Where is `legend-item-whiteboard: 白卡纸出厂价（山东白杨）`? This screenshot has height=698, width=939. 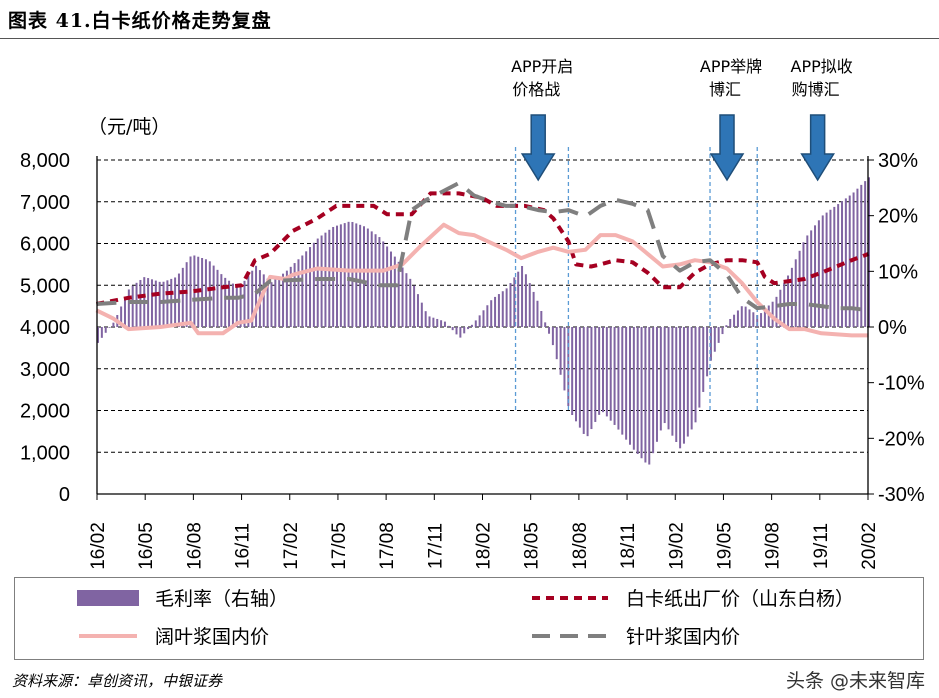 legend-item-whiteboard: 白卡纸出厂价（山东白杨） is located at coordinates (692, 597).